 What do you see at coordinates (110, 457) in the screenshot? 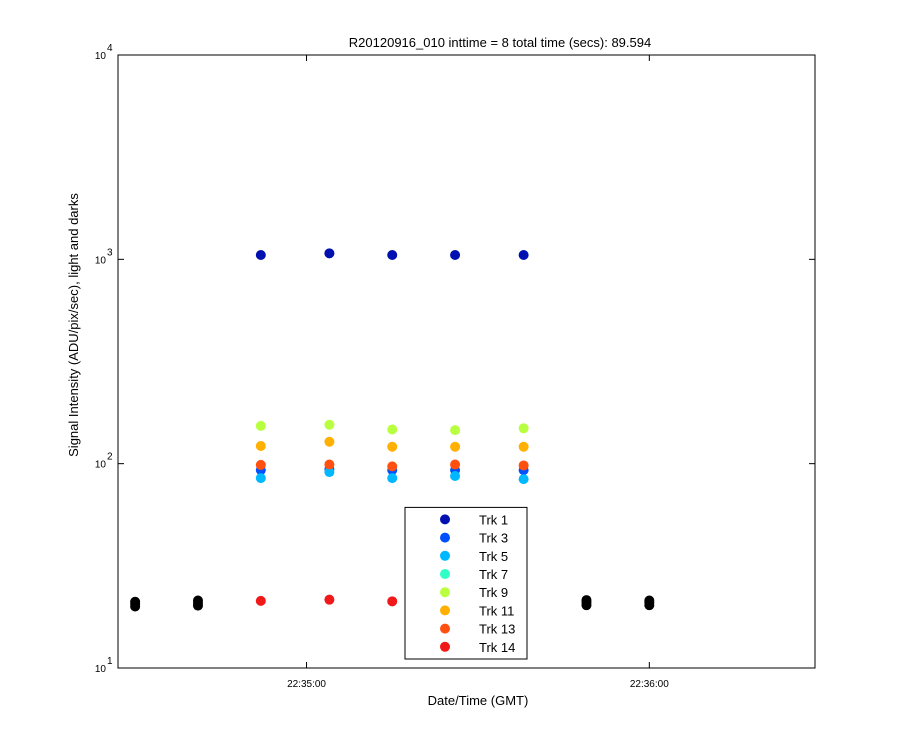
I see `y-tick-exponent: 2` at bounding box center [110, 457].